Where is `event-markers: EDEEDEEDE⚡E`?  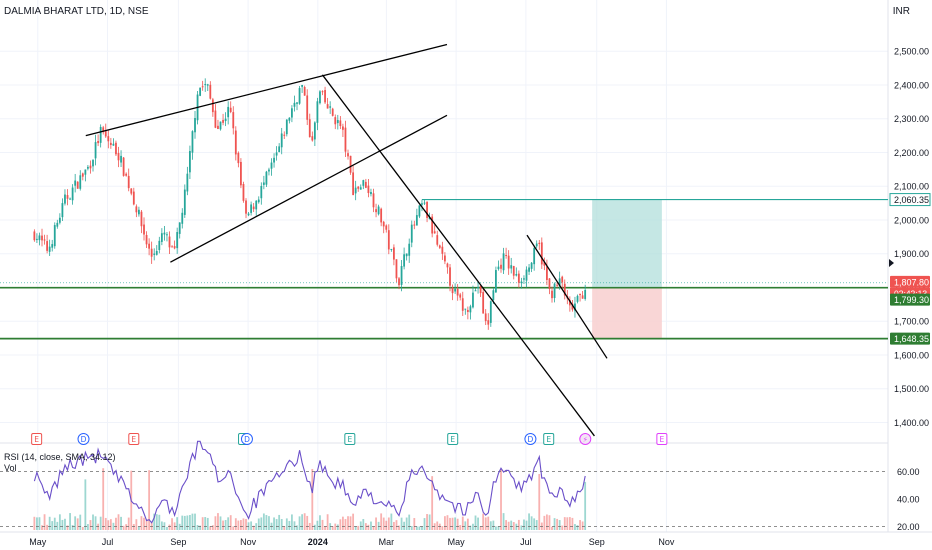 event-markers: EDEEDEEDE⚡E is located at coordinates (349, 439).